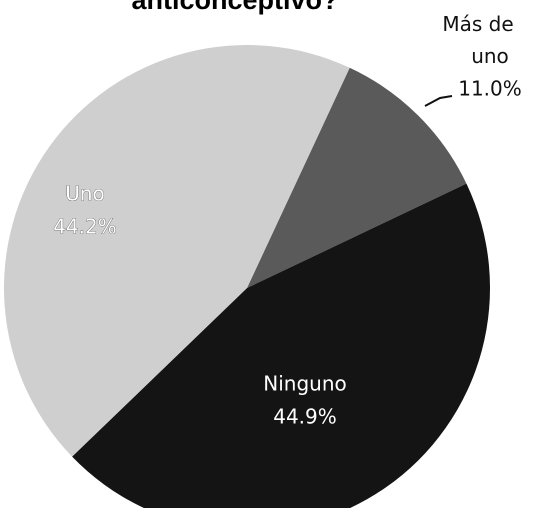  Describe the element at coordinates (490, 89) in the screenshot. I see `value-label: 11.0%` at that location.